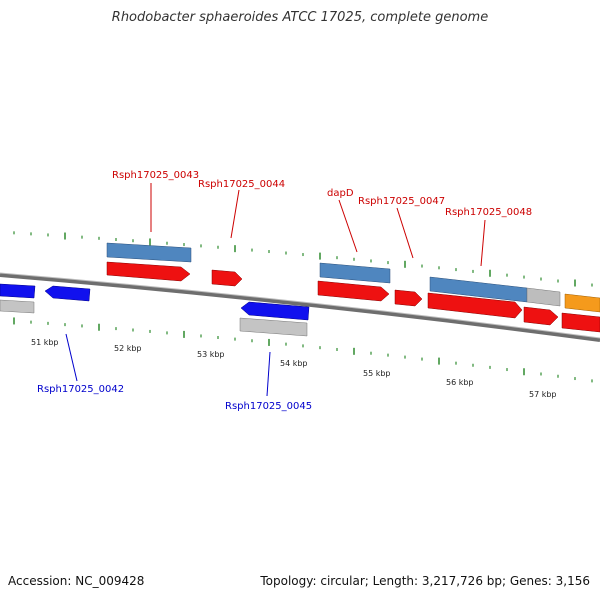  I want to click on gene-label: Rsph17025_0048, so click(488, 212).